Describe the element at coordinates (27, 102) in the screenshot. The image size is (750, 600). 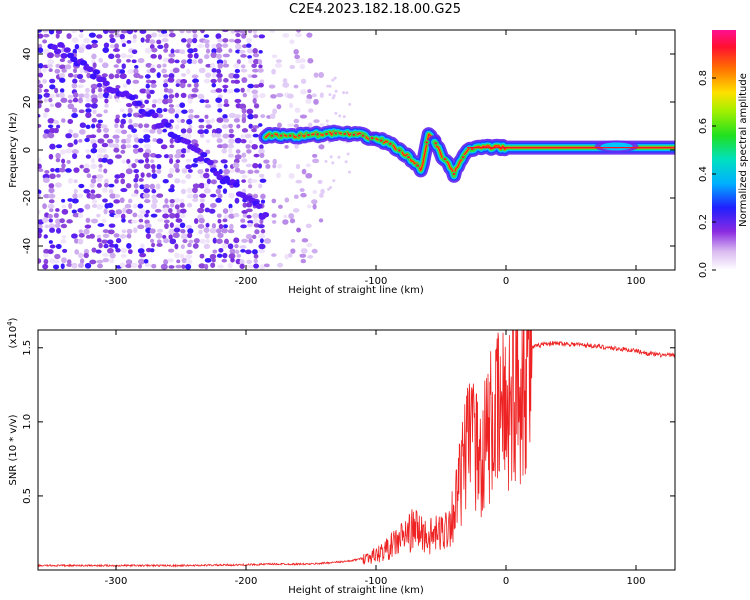
I see `spectrogram-ytick-label: 20` at that location.